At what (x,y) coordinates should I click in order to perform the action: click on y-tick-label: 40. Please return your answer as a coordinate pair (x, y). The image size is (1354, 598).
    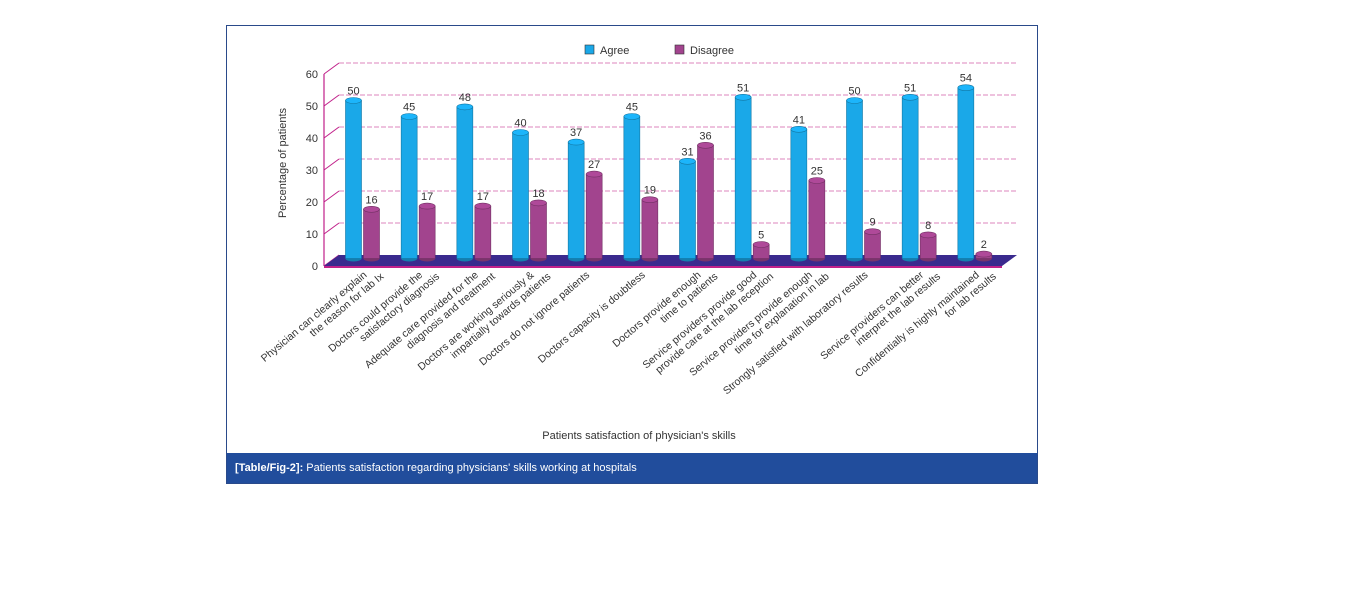
    Looking at the image, I should click on (312, 139).